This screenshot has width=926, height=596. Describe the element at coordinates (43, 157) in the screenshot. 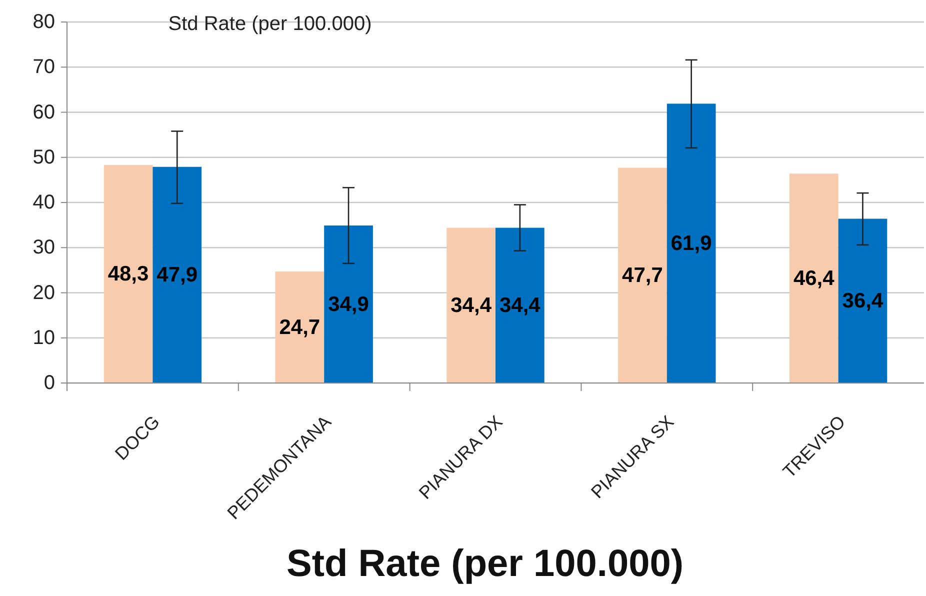

I see `y-tick-label: 50` at that location.